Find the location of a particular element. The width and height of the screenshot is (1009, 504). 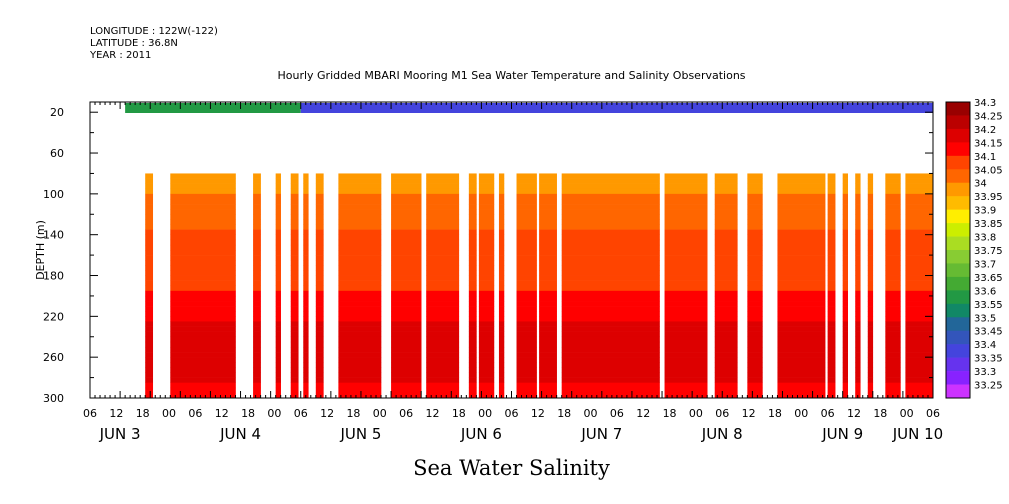

x-day-label: JUN 9 is located at coordinates (842, 434).